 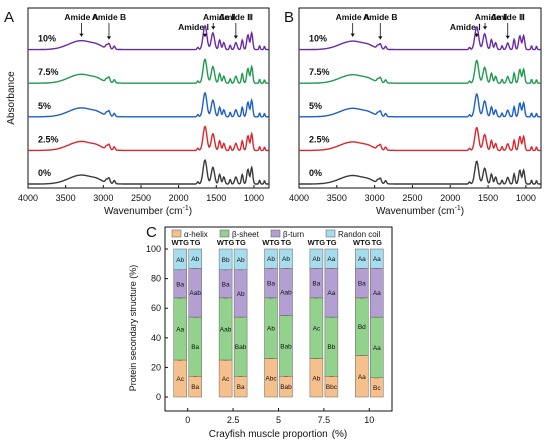 I want to click on panel-c-bar-2-1-label-2: Aab, so click(x=286, y=292).